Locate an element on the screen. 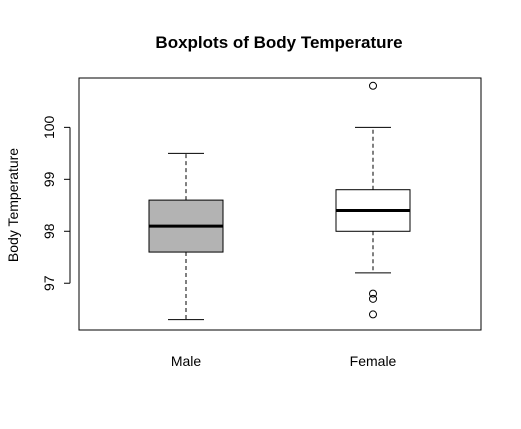 This screenshot has width=521, height=429. chart-title: Boxplots of Body Temperature is located at coordinates (278, 42).